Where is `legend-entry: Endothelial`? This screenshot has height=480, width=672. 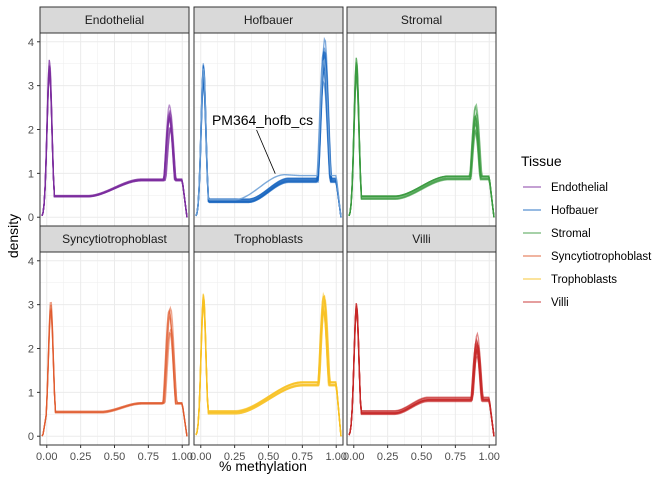
legend-entry: Endothelial is located at coordinates (565, 188).